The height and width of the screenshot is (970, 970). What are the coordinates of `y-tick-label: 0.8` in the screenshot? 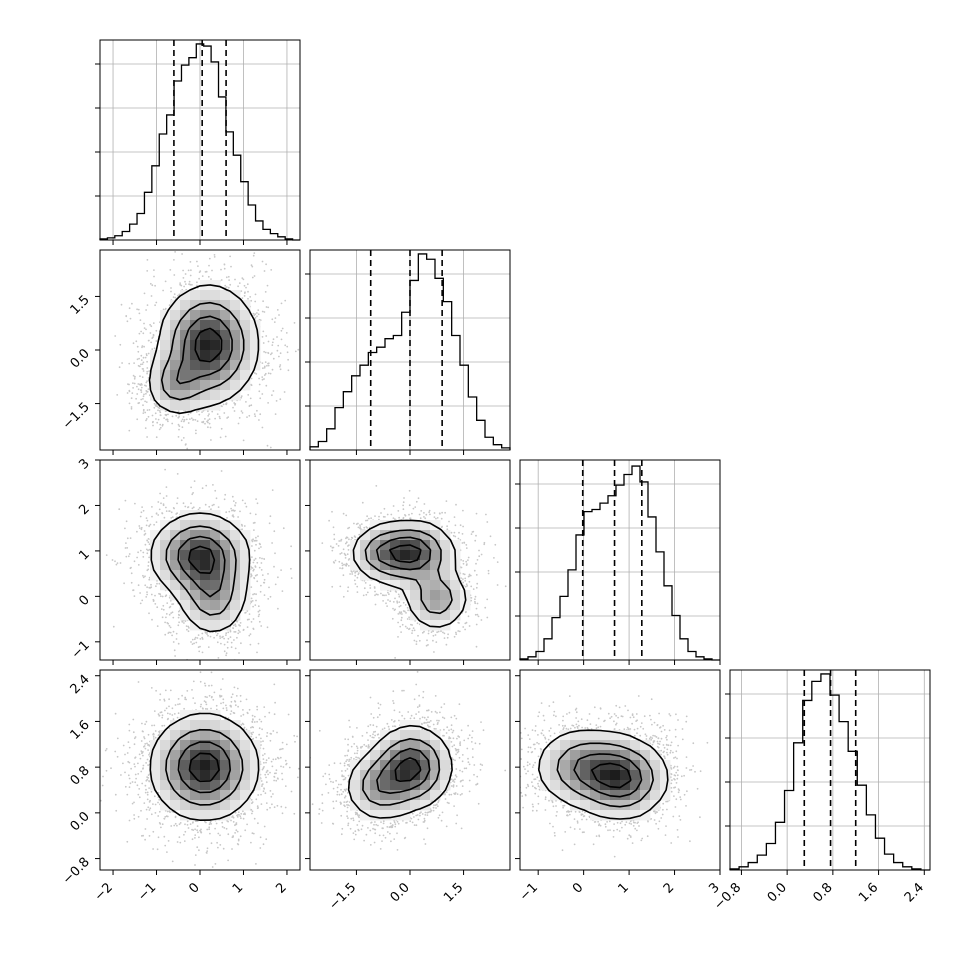 It's located at (80, 775).